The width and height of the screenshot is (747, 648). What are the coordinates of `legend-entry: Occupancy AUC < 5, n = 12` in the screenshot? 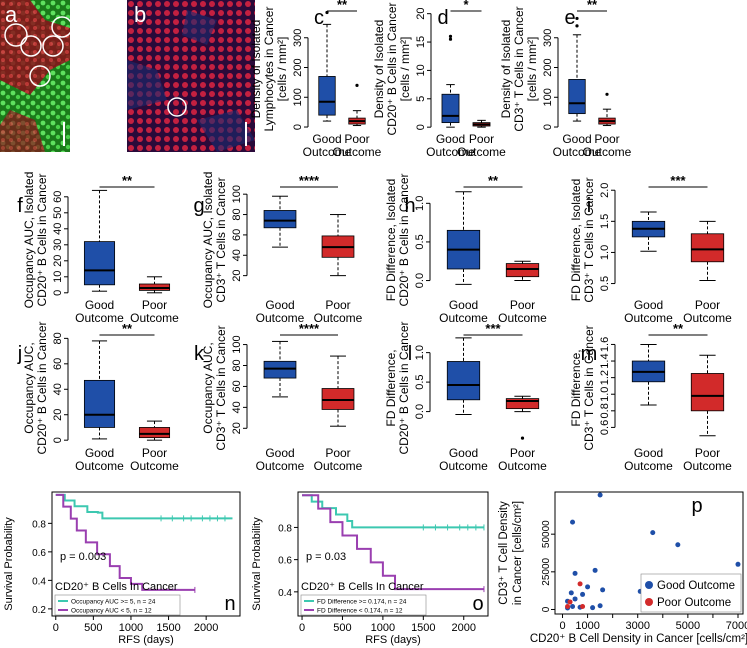 It's located at (111, 611).